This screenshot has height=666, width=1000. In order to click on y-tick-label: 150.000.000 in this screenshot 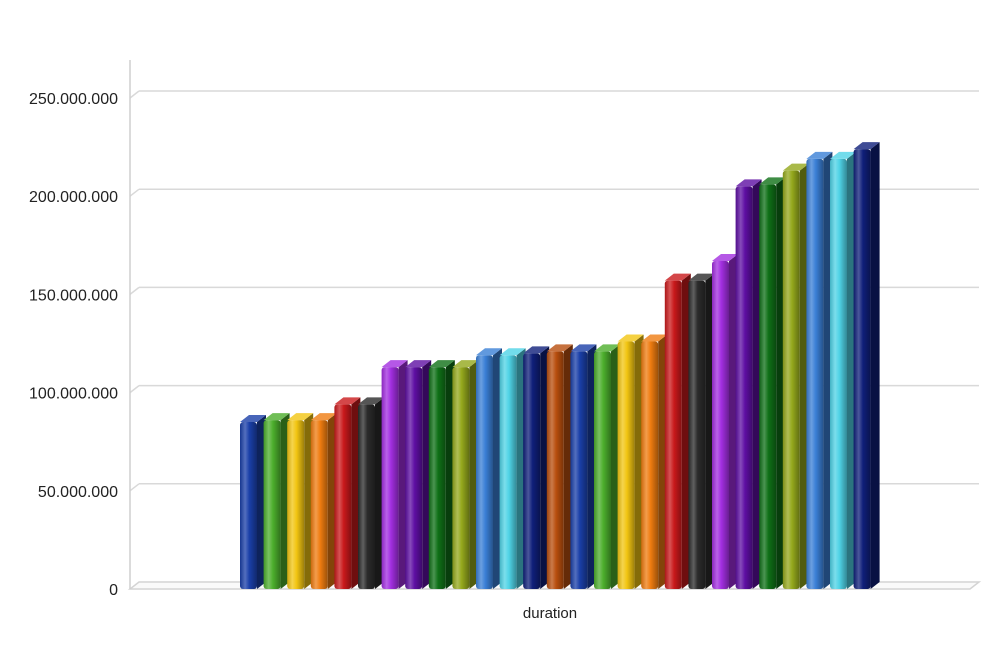, I will do `click(73, 295)`.